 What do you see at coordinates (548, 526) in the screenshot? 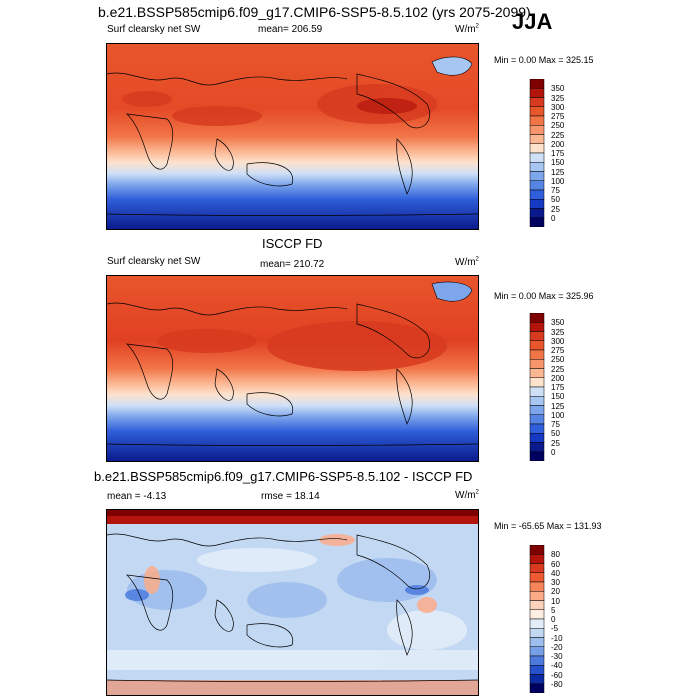
I see `panel3-minmax: Min = -65.65 Max = 131.93` at bounding box center [548, 526].